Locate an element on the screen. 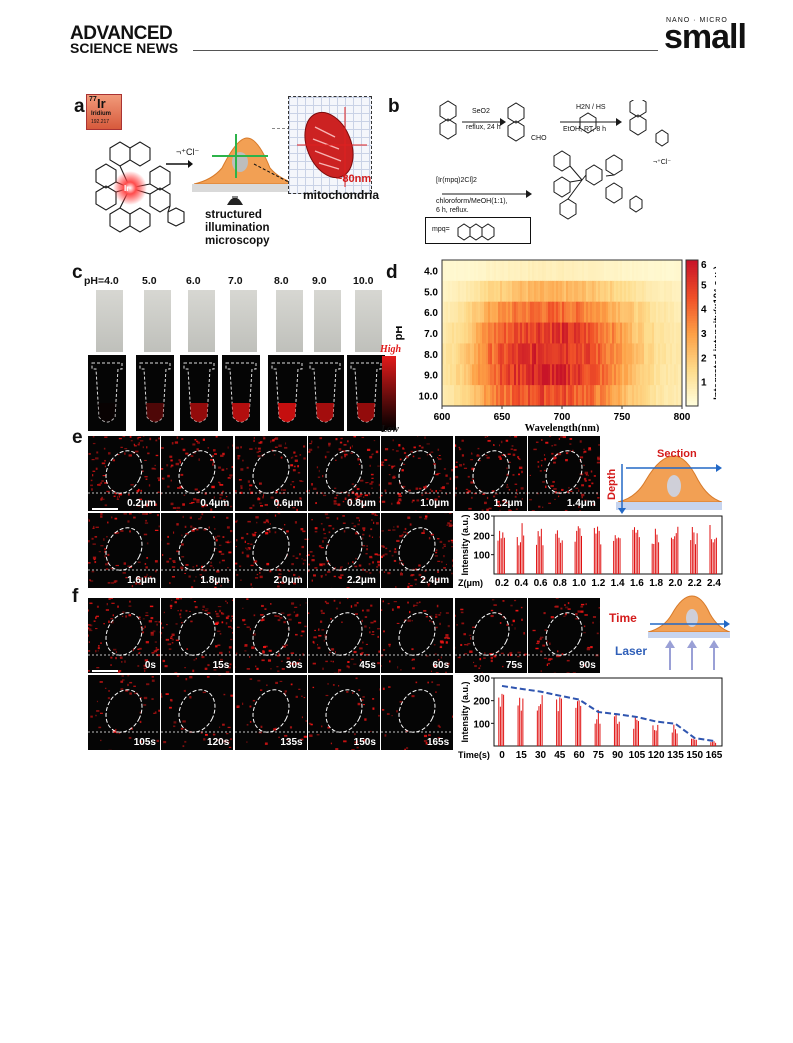 This screenshot has height=1043, width=793. panel-a-arrow is located at coordinates (179, 164).